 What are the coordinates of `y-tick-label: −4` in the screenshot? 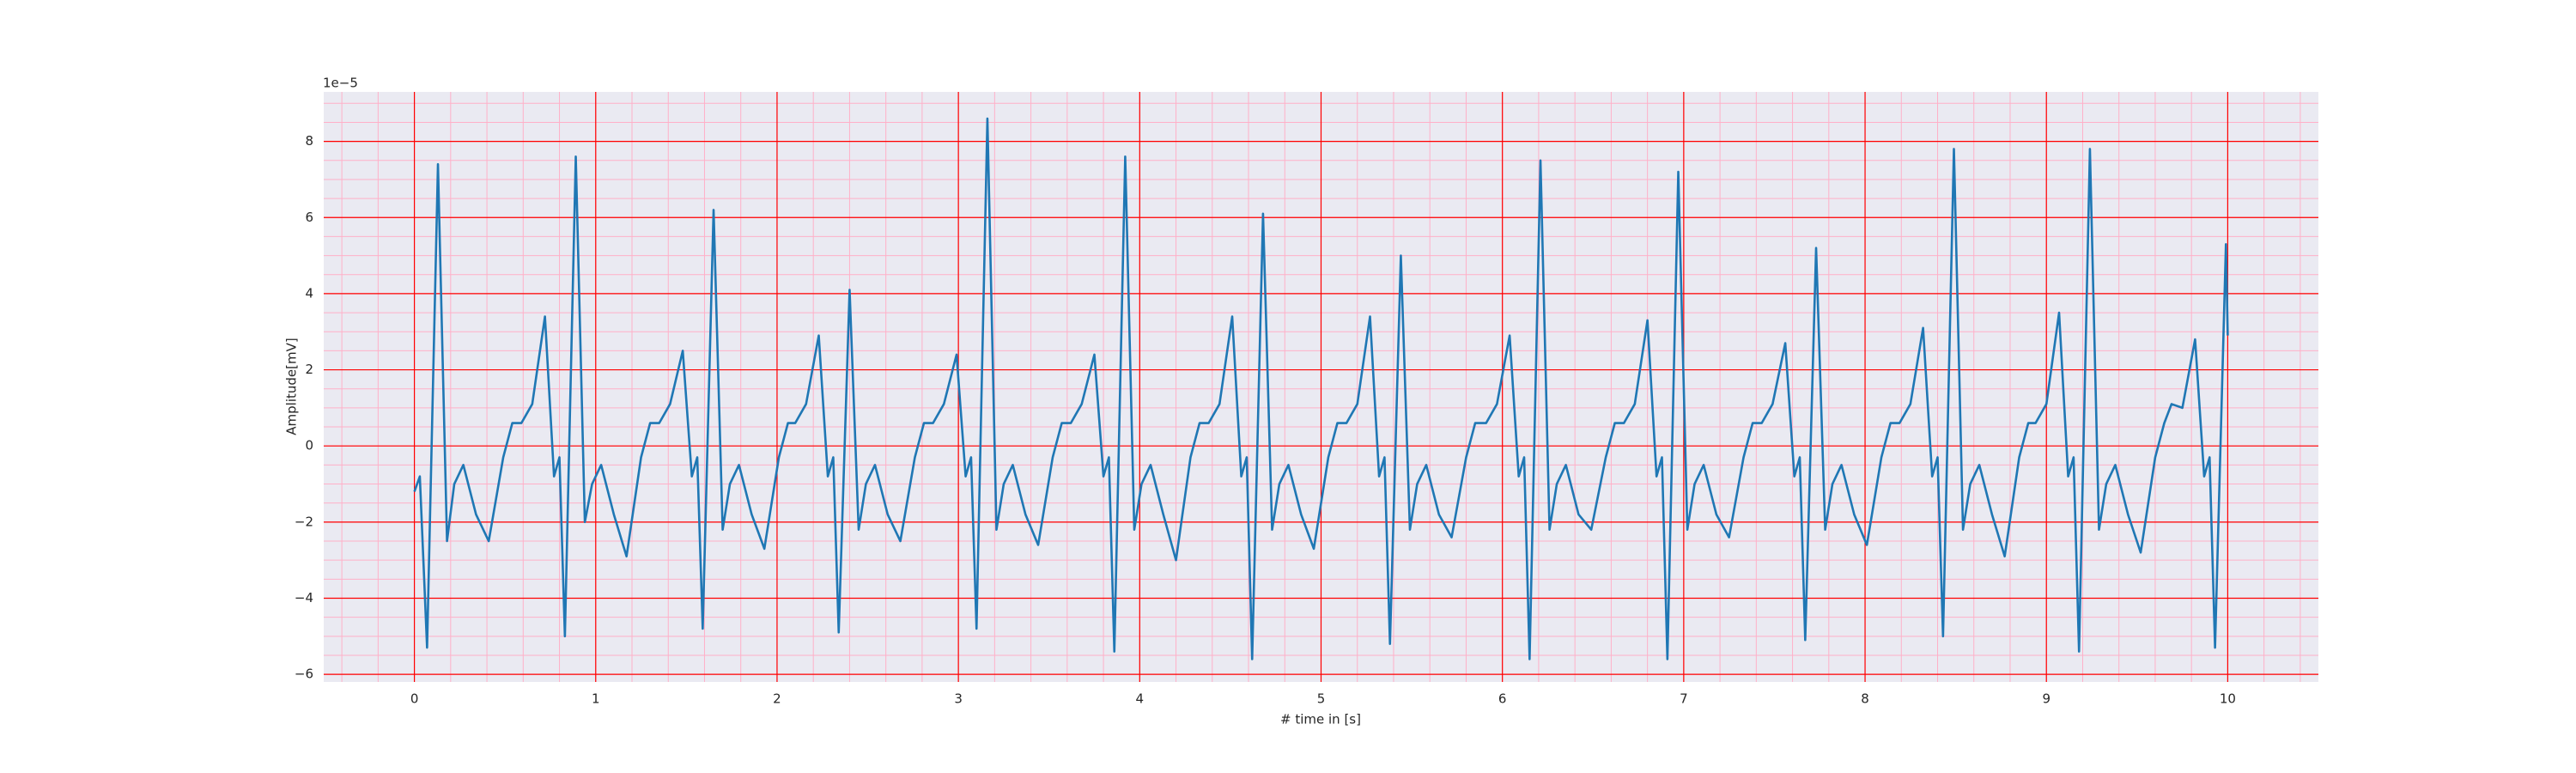 It's located at (304, 598).